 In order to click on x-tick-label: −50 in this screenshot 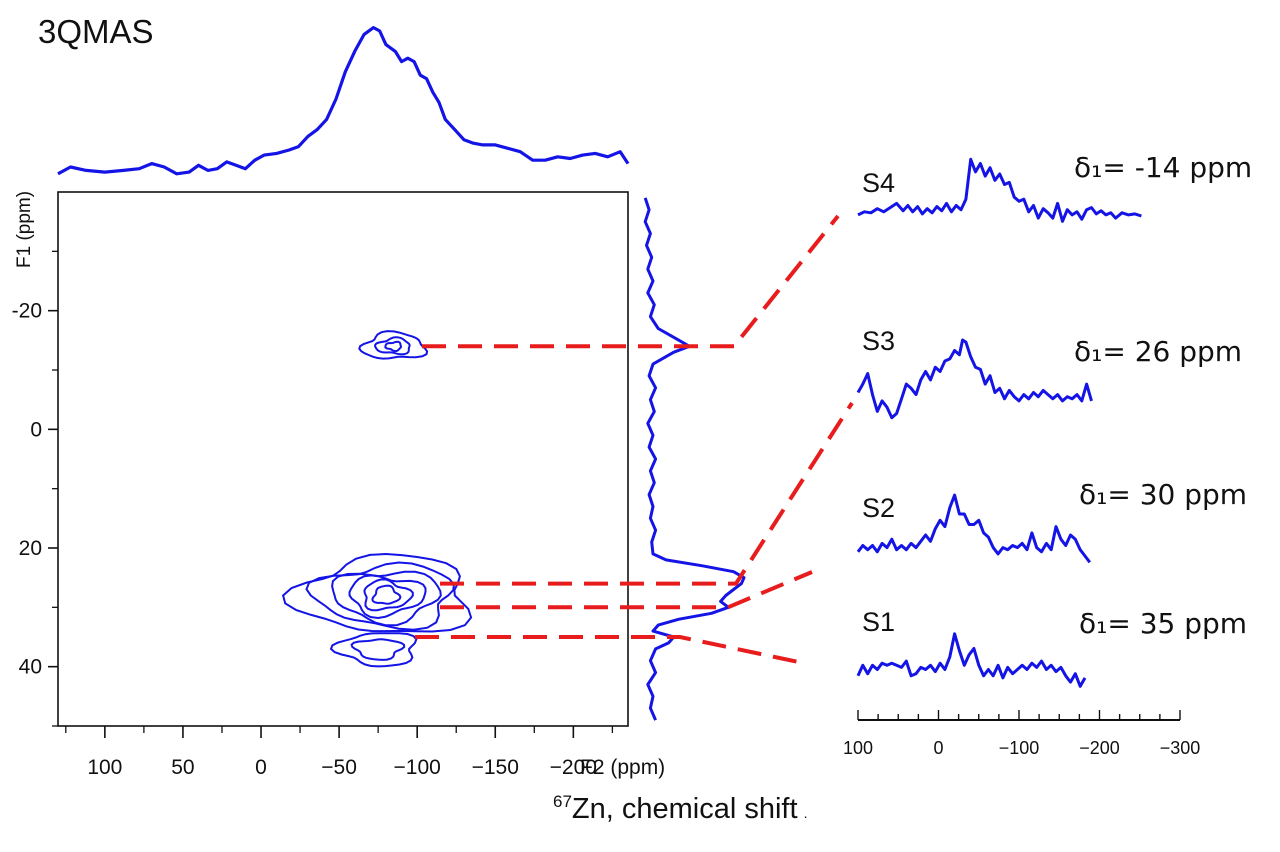, I will do `click(339, 767)`.